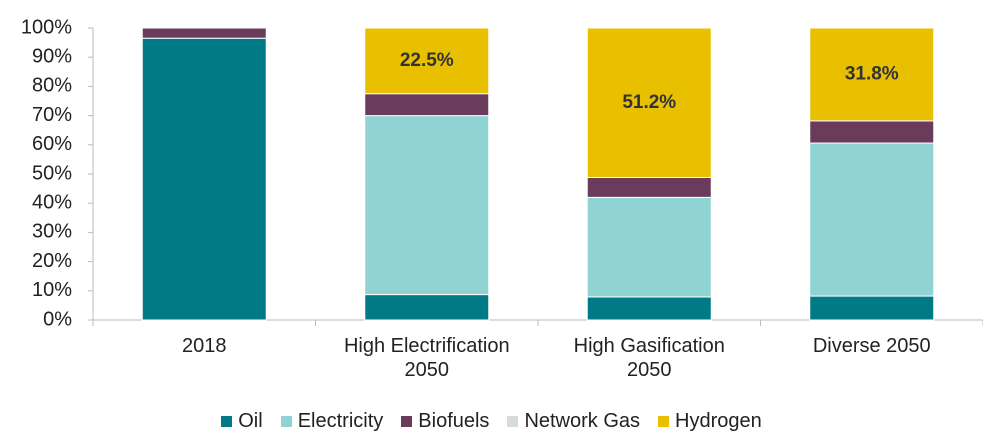 The width and height of the screenshot is (983, 433). Describe the element at coordinates (426, 358) in the screenshot. I see `x-tick-label: High Electrification 2050` at that location.